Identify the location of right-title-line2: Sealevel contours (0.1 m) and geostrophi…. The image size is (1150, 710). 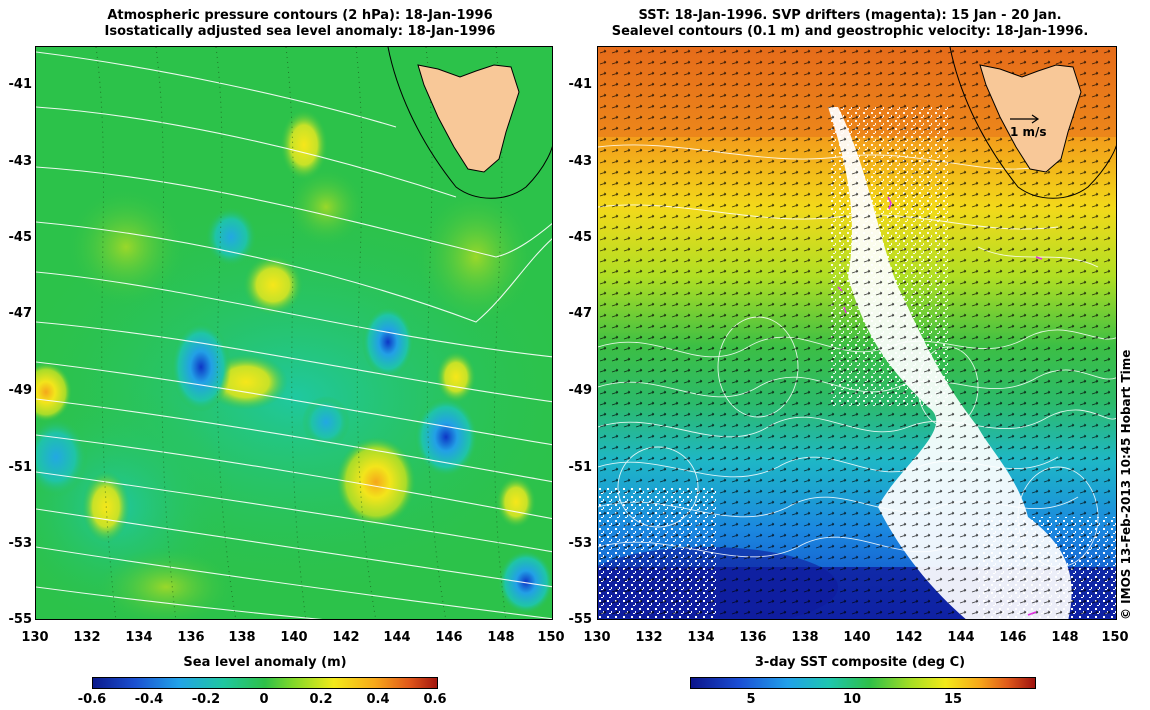
(850, 31).